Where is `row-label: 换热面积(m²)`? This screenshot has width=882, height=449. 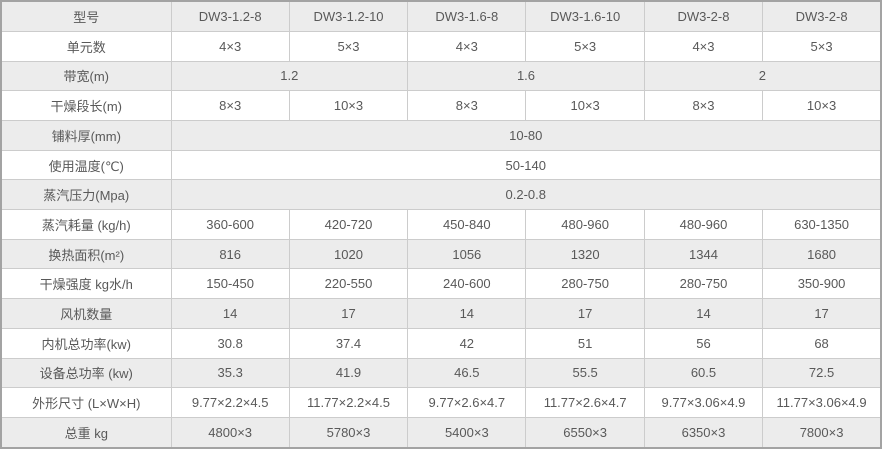 row-label: 换热面积(m²) is located at coordinates (86, 254).